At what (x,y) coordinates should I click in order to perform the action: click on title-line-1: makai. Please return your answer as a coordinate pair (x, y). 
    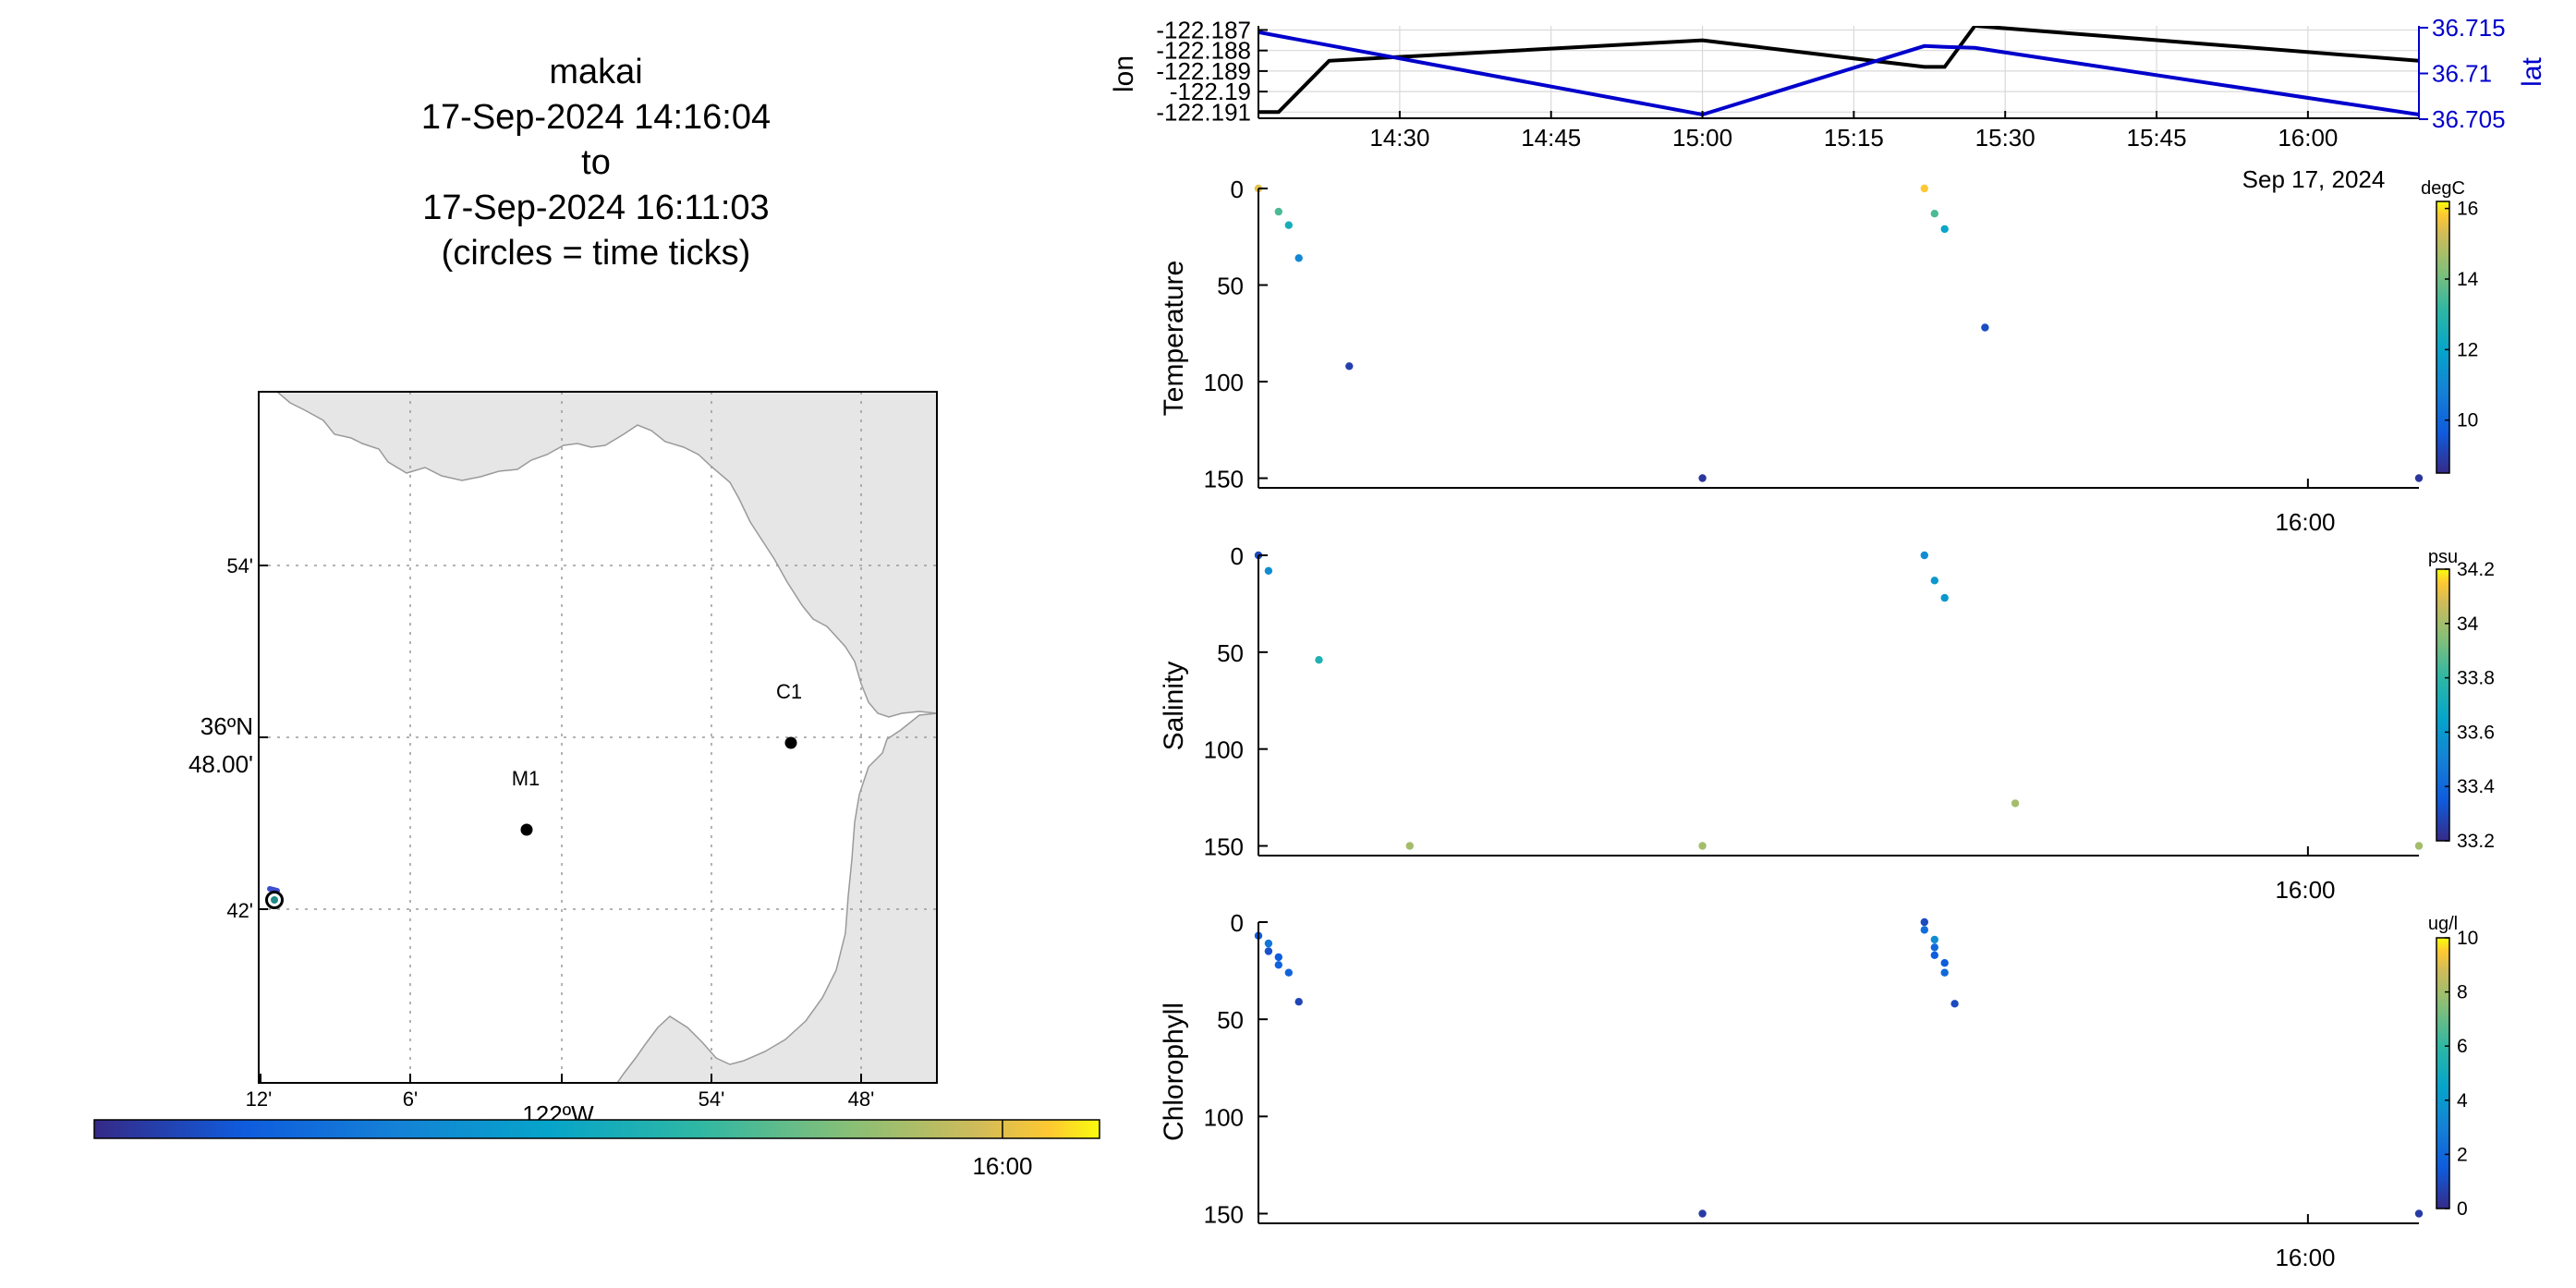
    Looking at the image, I should click on (595, 72).